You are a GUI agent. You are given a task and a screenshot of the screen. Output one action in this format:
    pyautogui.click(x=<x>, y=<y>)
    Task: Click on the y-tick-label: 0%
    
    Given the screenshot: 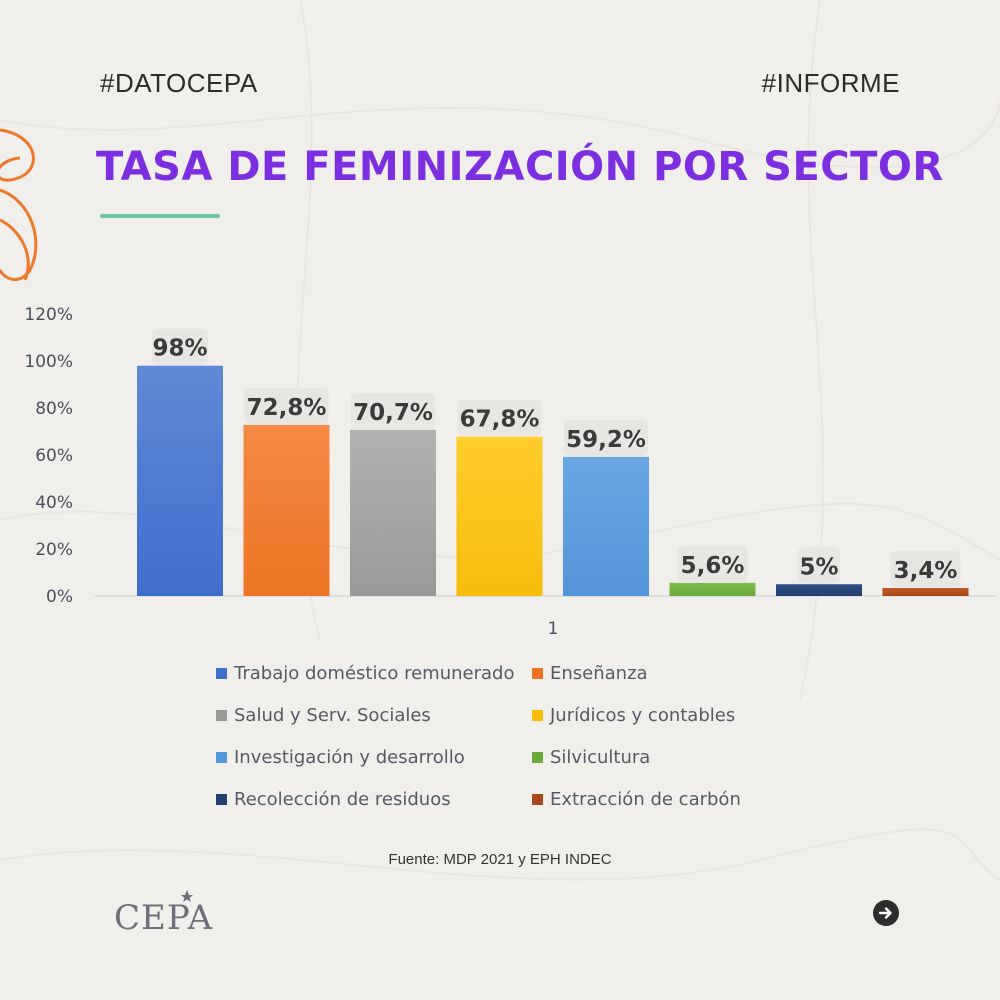 What is the action you would take?
    pyautogui.click(x=59, y=597)
    